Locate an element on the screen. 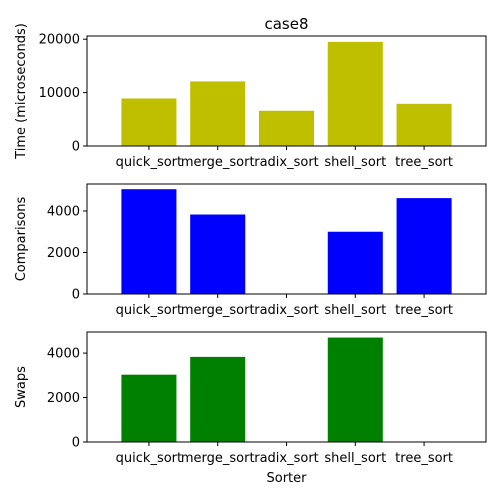  chart-title: case8 is located at coordinates (286, 24).